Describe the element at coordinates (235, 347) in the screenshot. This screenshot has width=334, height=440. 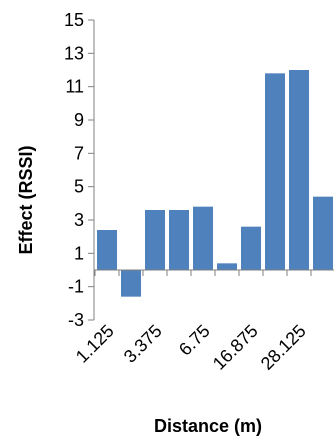
I see `x-tick-label: 16.875` at that location.